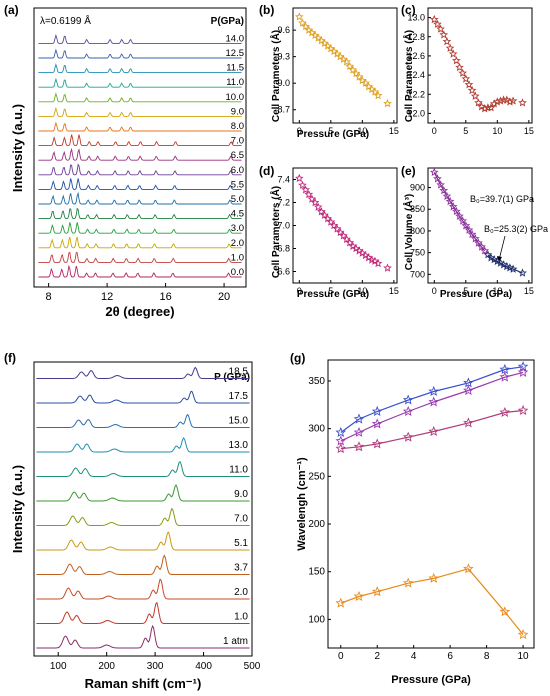 The height and width of the screenshot is (696, 550). I want to click on x-tick-label-e: 10, so click(497, 291).